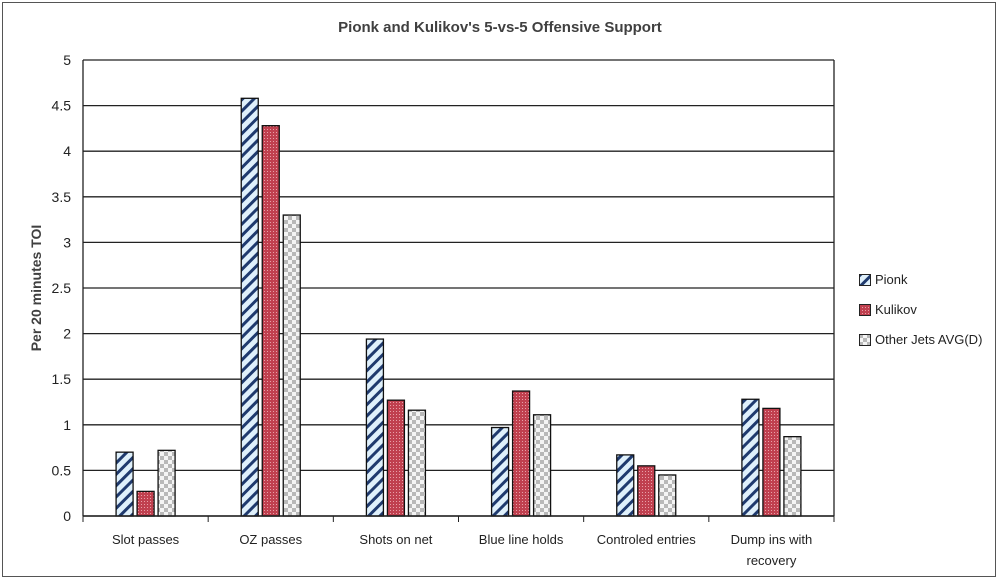  I want to click on x-tick-label: Slot passes, so click(146, 539).